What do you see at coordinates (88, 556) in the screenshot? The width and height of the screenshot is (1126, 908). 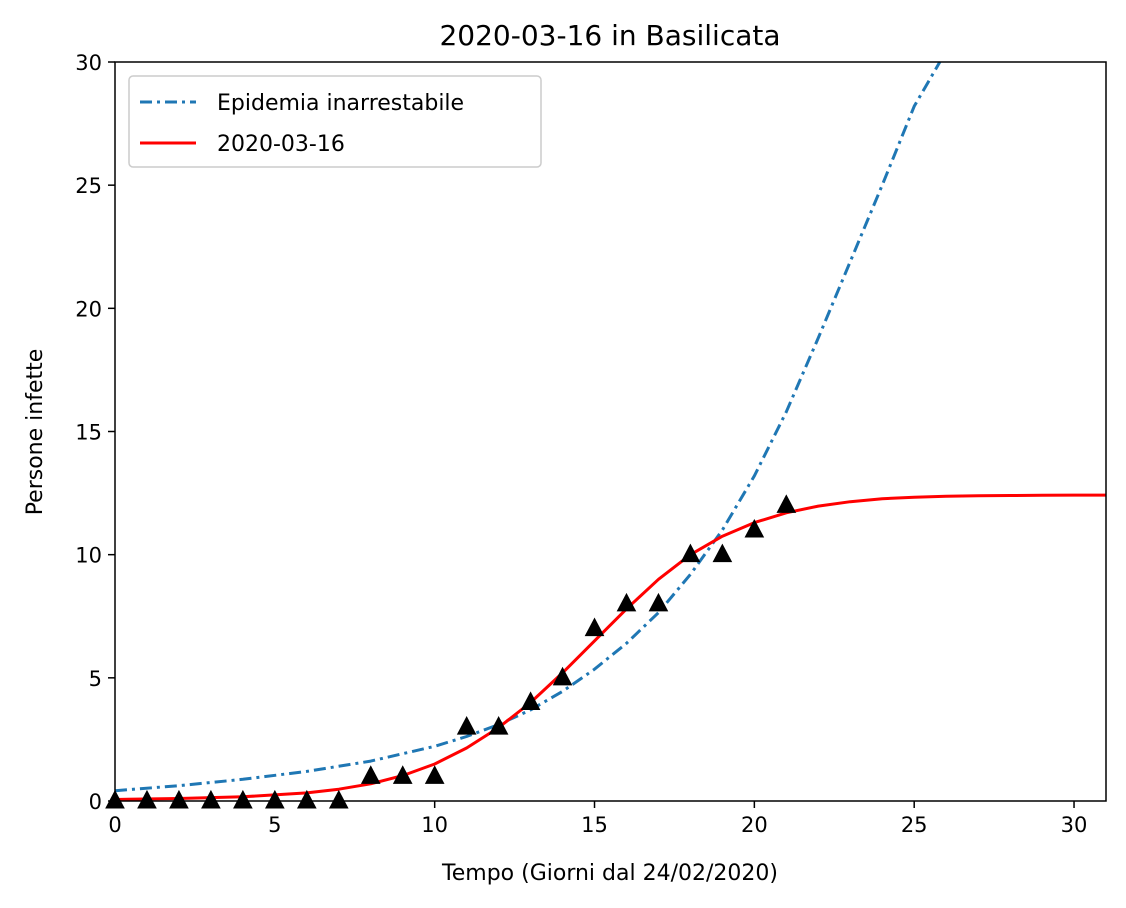 I see `y-tick-label: 10` at bounding box center [88, 556].